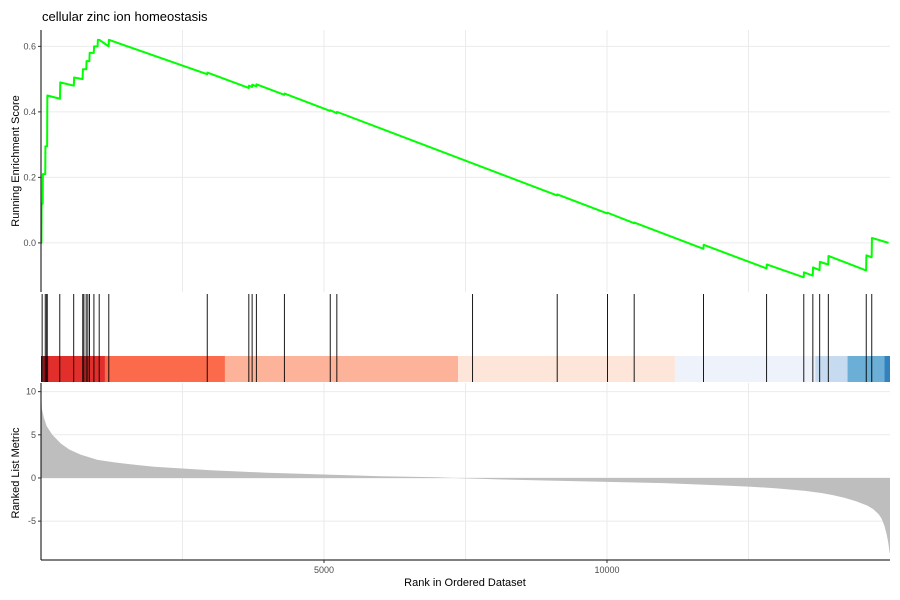 This screenshot has height=600, width=900. What do you see at coordinates (32, 521) in the screenshot?
I see `y-tick-label-ranked-metric: -5` at bounding box center [32, 521].